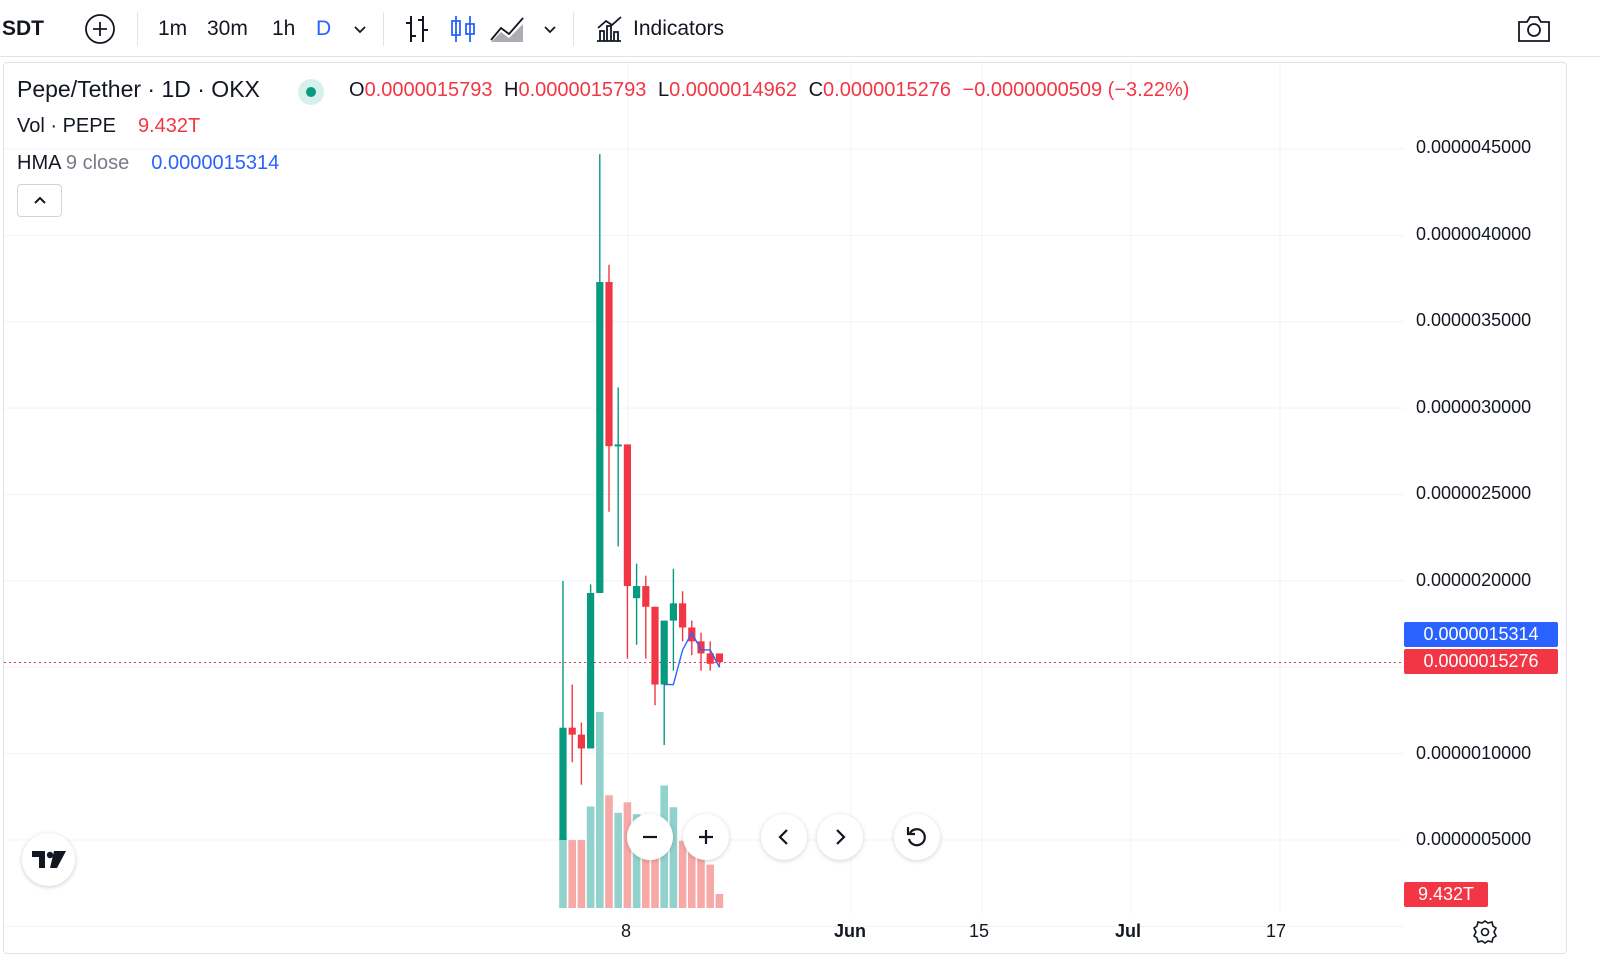  Describe the element at coordinates (550, 28) in the screenshot. I see `chart-type-chevron-down-icon` at that location.